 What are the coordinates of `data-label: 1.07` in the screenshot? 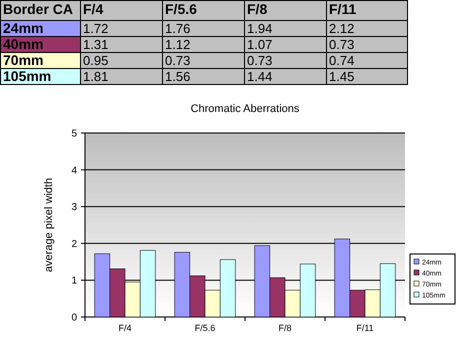 It's located at (259, 44).